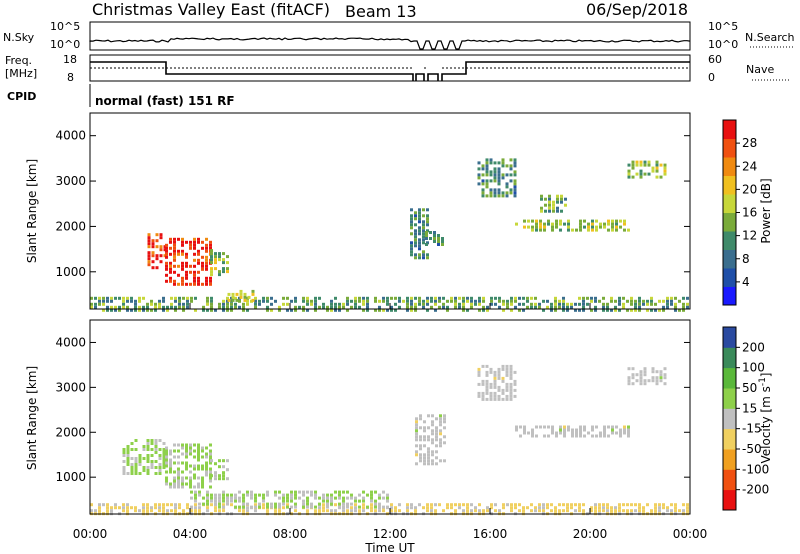 This screenshot has height=554, width=800. Describe the element at coordinates (399, 35) in the screenshot. I see `noise-panel: N.Sky 10^5 10^0 10^5 10^0 N.Search` at that location.